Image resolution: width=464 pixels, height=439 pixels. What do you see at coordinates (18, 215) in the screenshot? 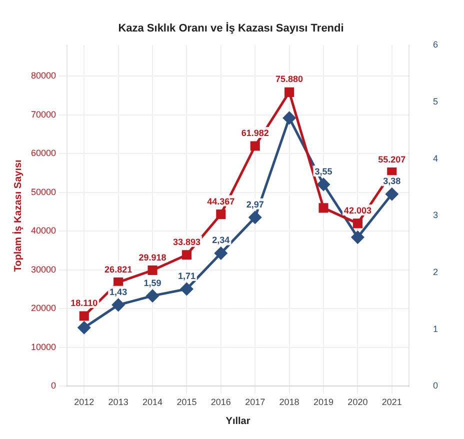
I see `y-axis-title: Toplam İş Kazası Sayısı` at bounding box center [18, 215].